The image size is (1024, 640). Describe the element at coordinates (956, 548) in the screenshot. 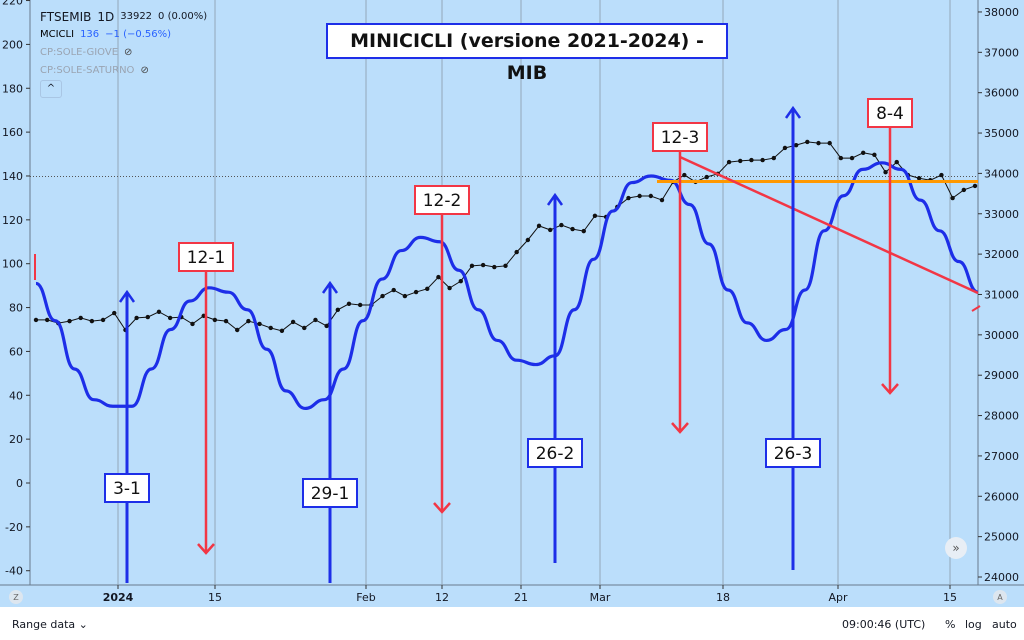

I see `scroll-to-latest-button: »` at that location.